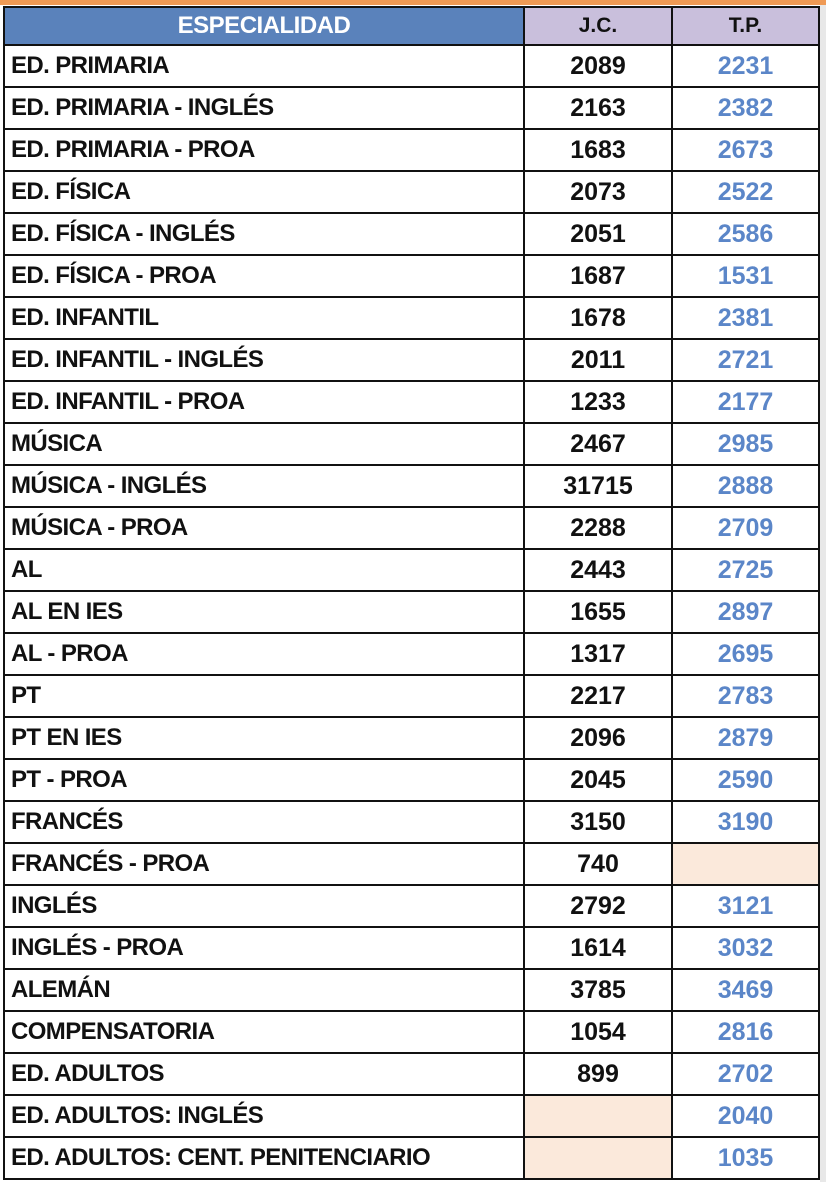 The width and height of the screenshot is (826, 1182). I want to click on table-row: PT - PROA 2045 2590, so click(411, 780).